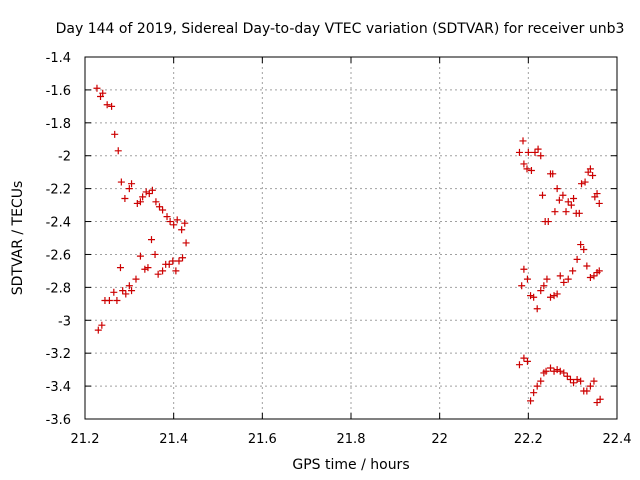 This screenshot has height=480, width=640. I want to click on y-tick-label: -1.4, so click(58, 58).